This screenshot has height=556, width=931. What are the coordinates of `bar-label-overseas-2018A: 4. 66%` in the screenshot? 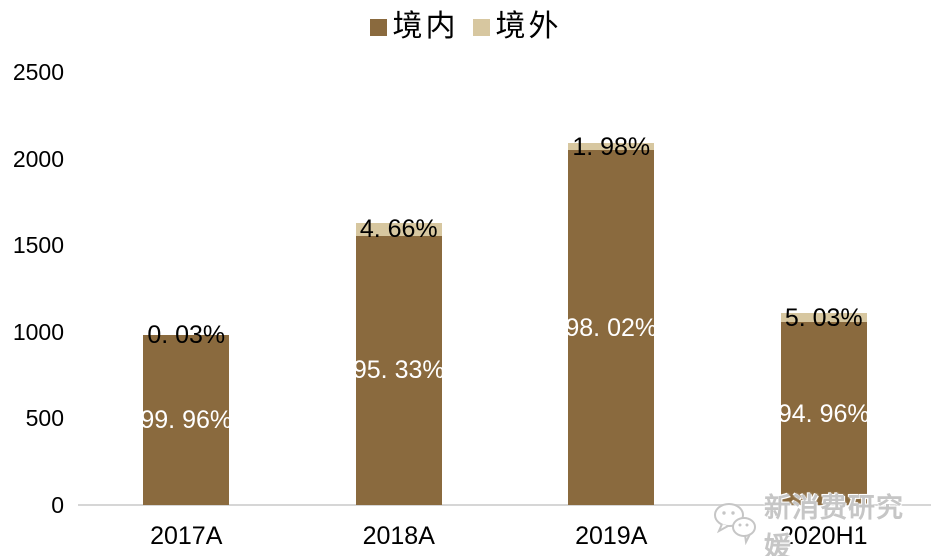 It's located at (398, 229).